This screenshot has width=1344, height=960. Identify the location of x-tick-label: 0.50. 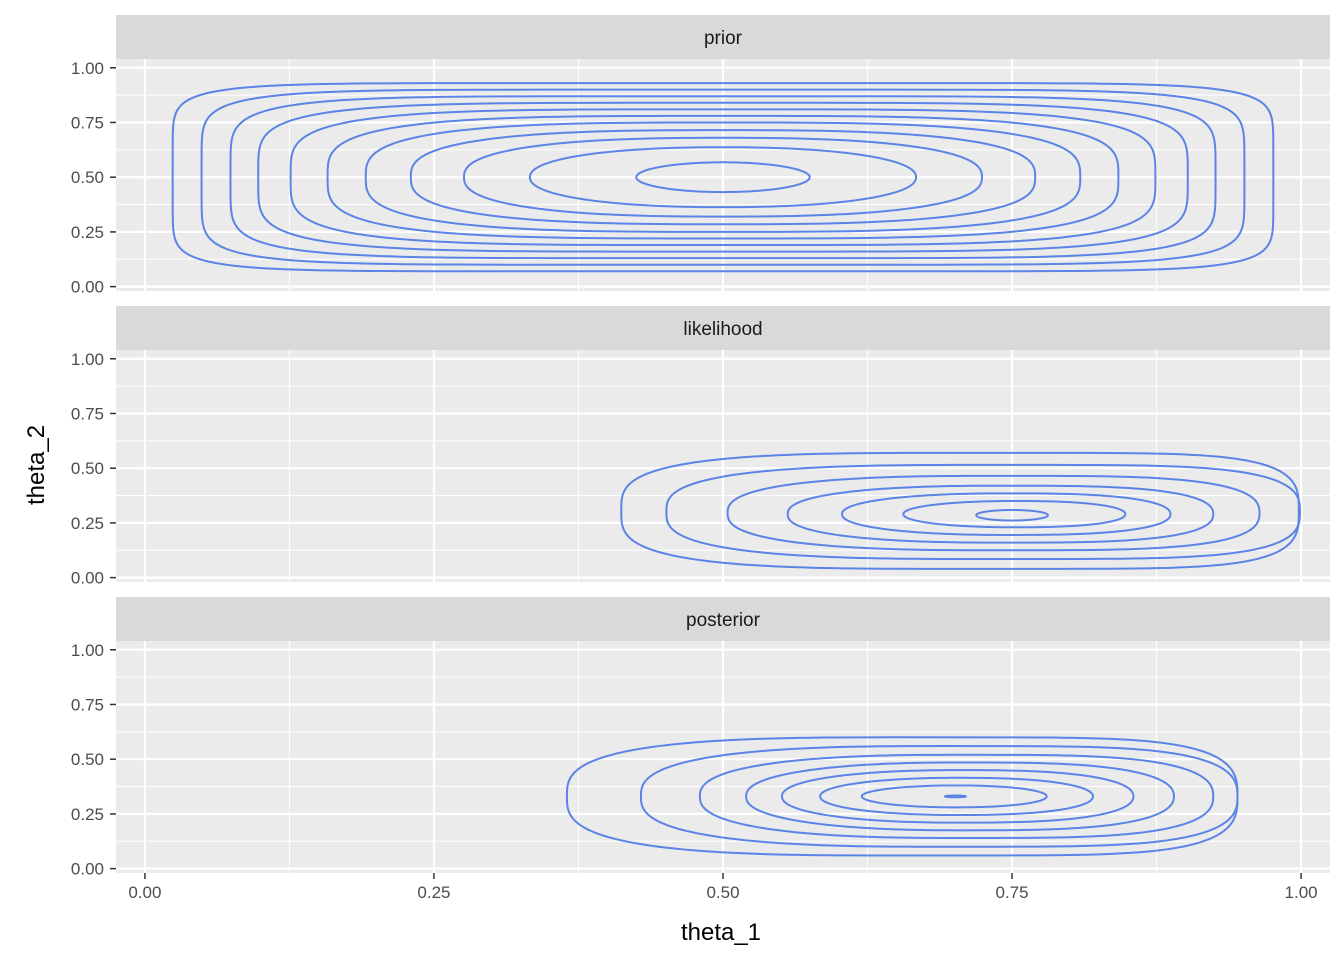
(722, 892).